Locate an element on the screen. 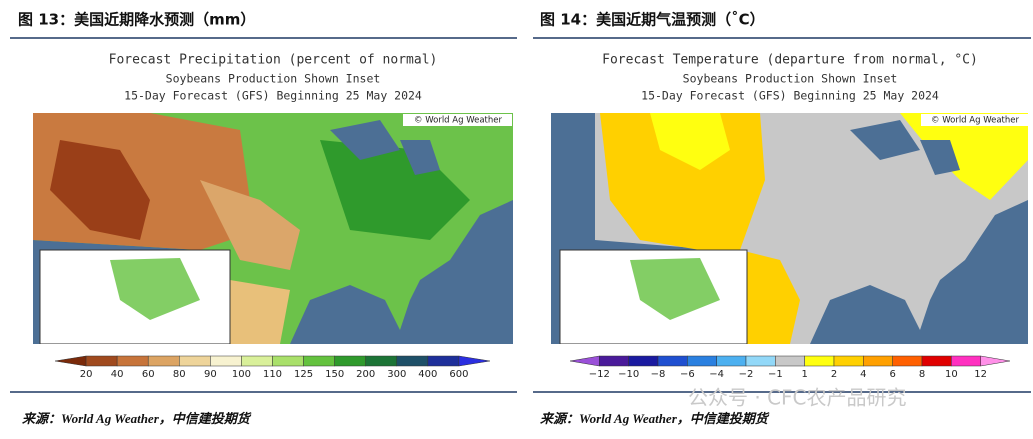 The height and width of the screenshot is (439, 1033). legend-label: 125 is located at coordinates (303, 374).